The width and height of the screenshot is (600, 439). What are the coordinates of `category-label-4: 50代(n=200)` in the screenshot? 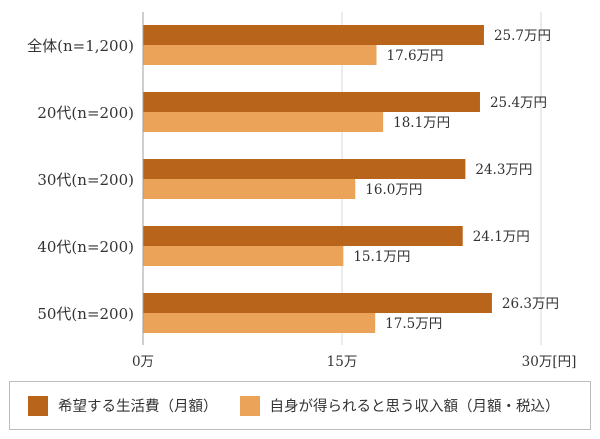 It's located at (85, 314).